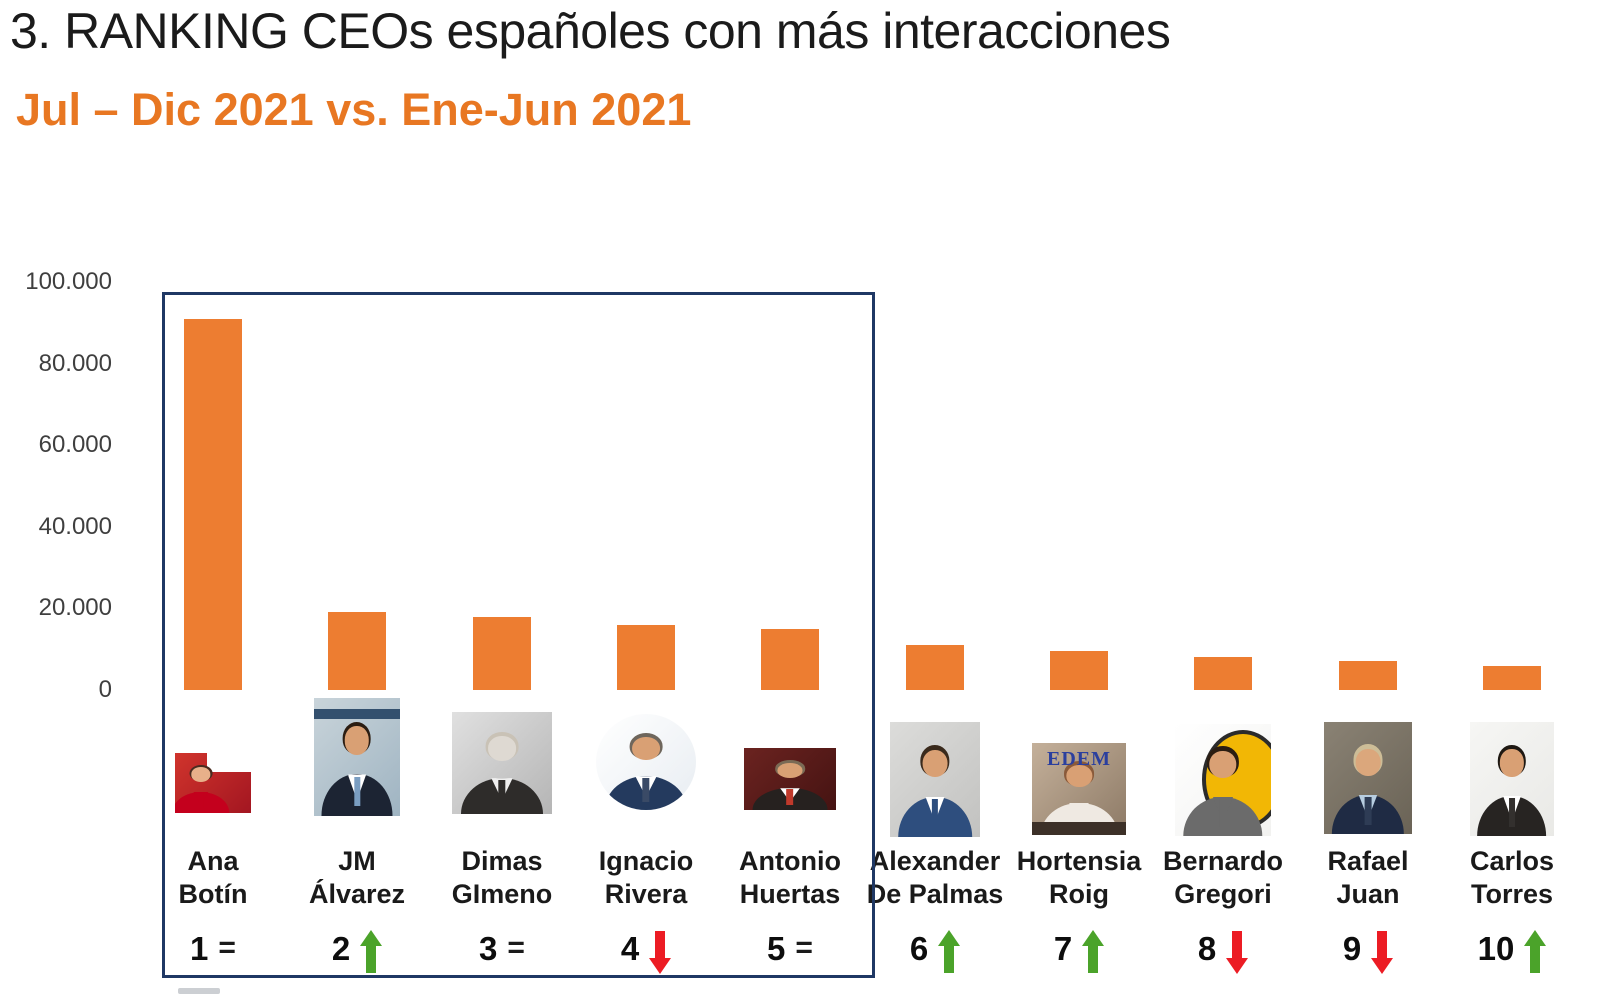 This screenshot has width=1600, height=994. I want to click on ceo-name: Carlos Torres, so click(1512, 877).